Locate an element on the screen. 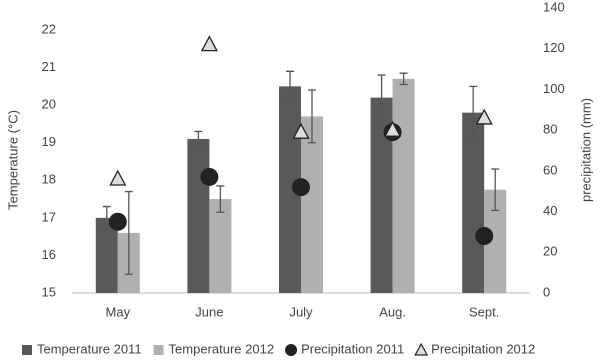 Image resolution: width=600 pixels, height=362 pixels. legend-label: Precipitation 2012 is located at coordinates (483, 348).